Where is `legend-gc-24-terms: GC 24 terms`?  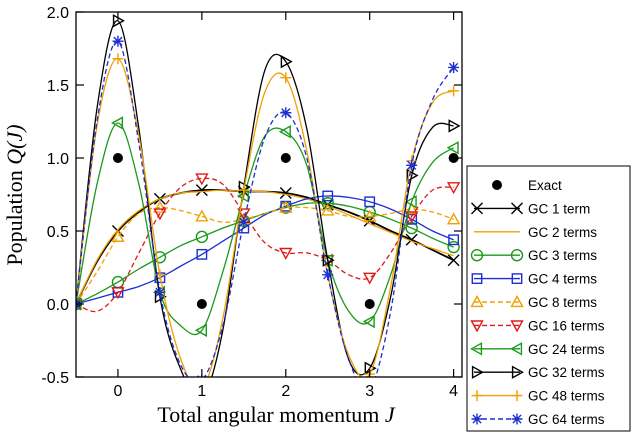
legend-gc-24-terms: GC 24 terms is located at coordinates (537, 349).